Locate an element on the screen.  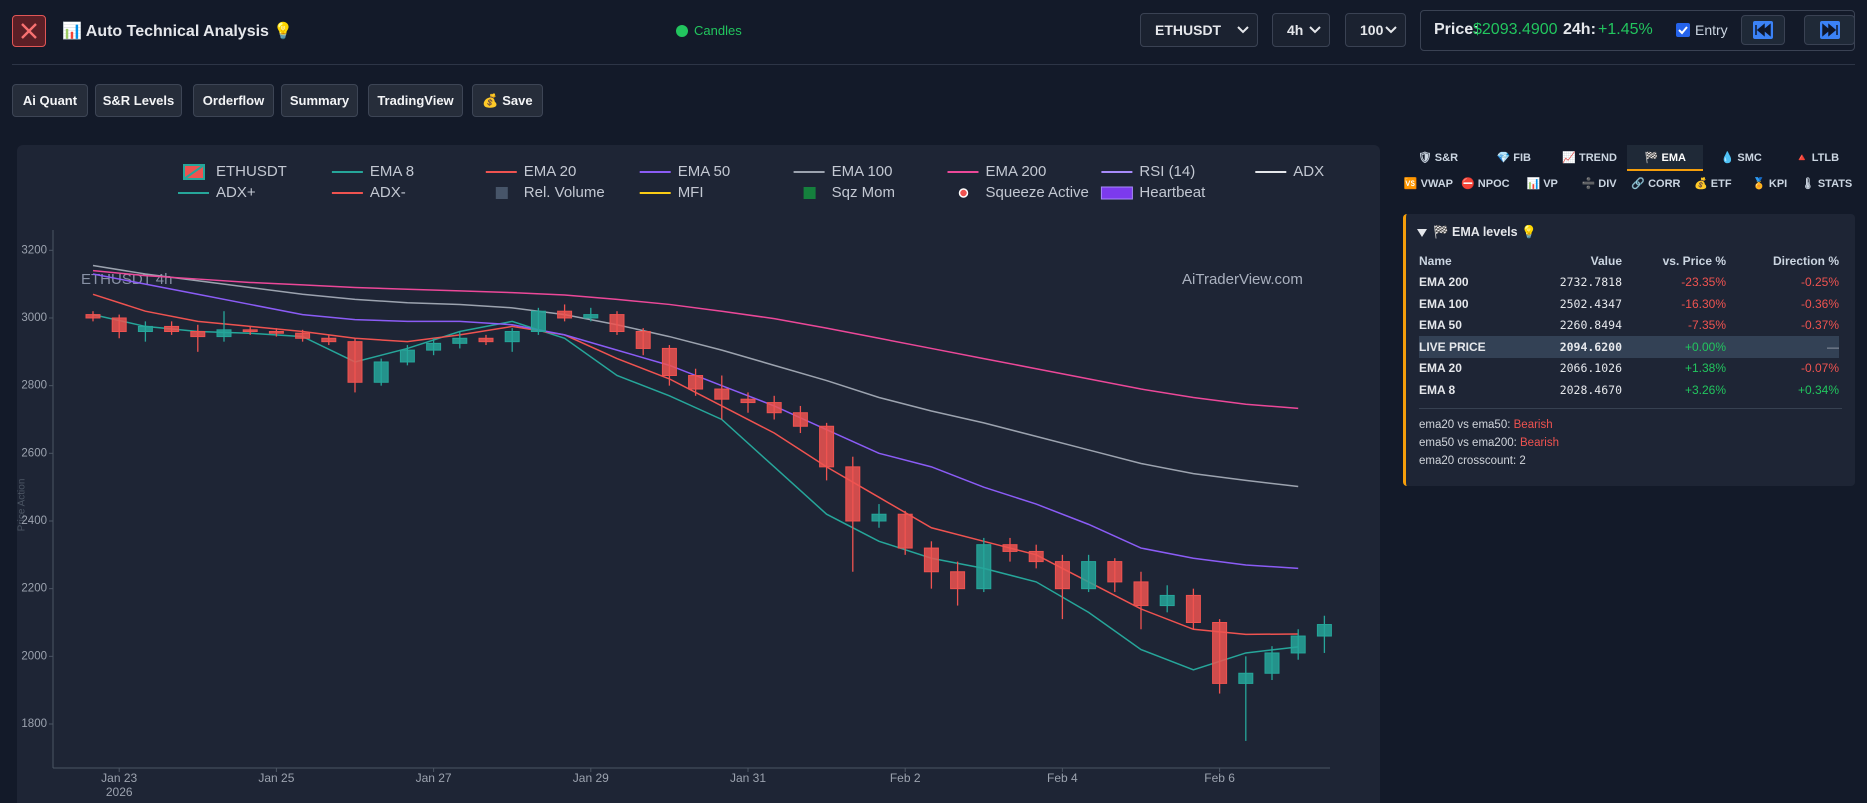
note-value: Bearish is located at coordinates (1533, 425).